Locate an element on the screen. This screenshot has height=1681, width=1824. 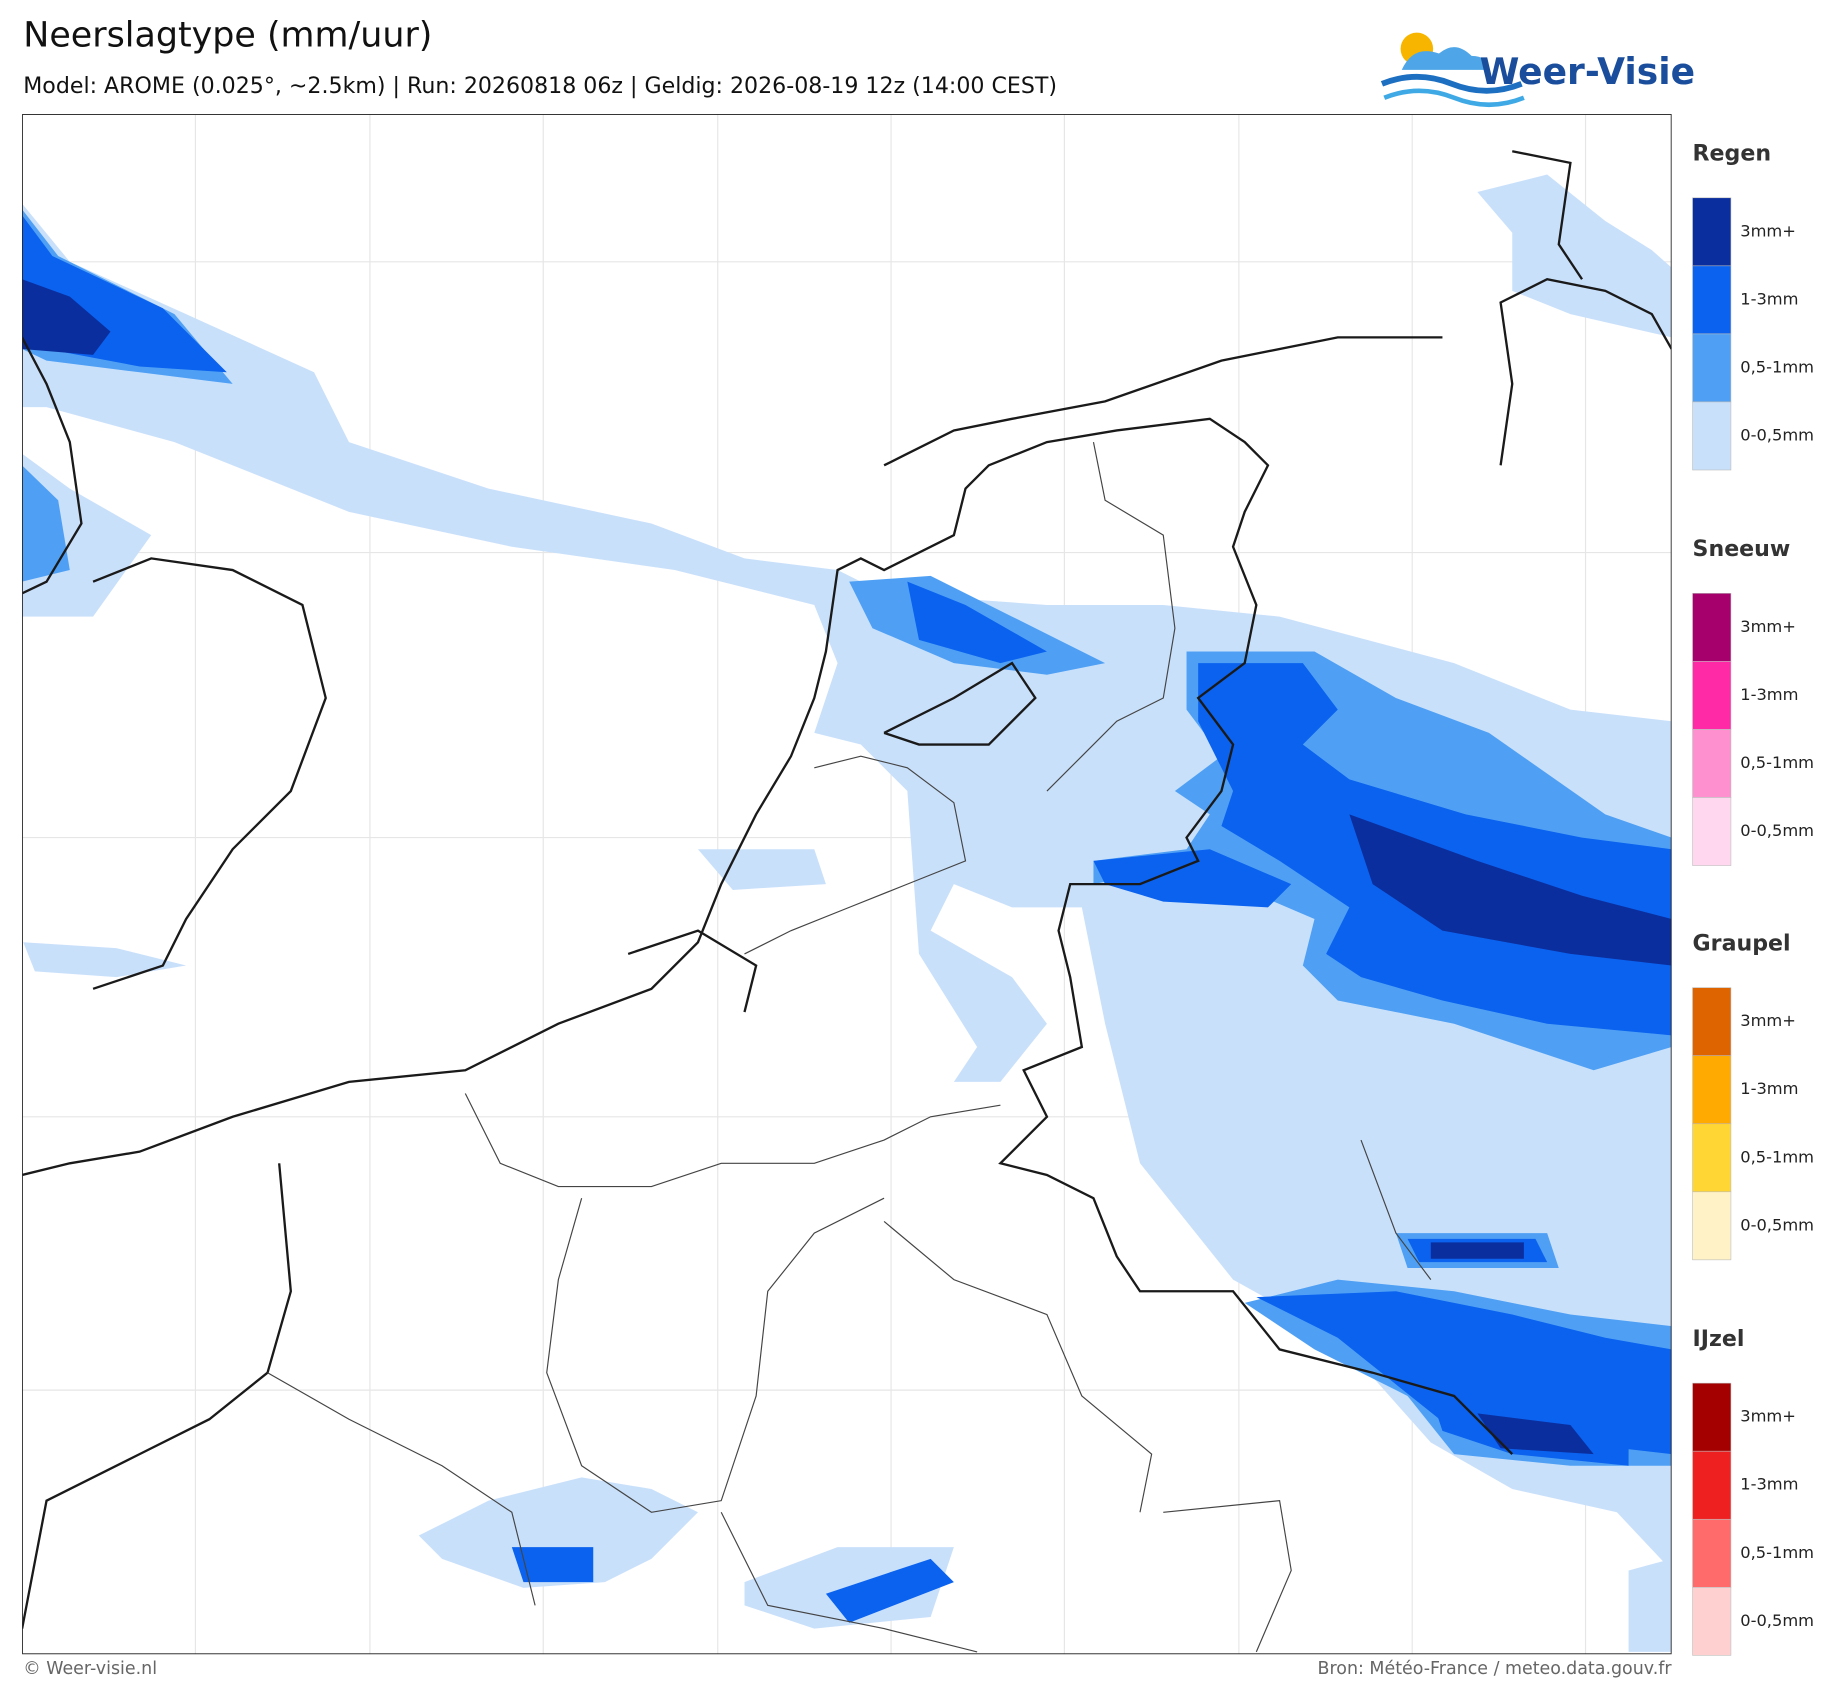
logo-text: Weer-Visie is located at coordinates (1587, 72).